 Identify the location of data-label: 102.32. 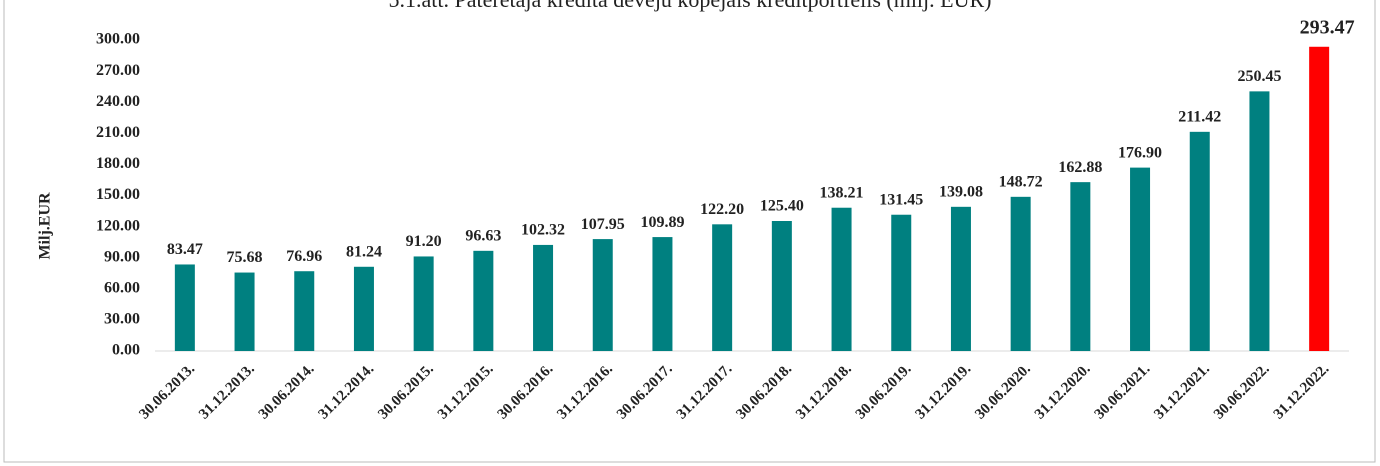
(543, 230).